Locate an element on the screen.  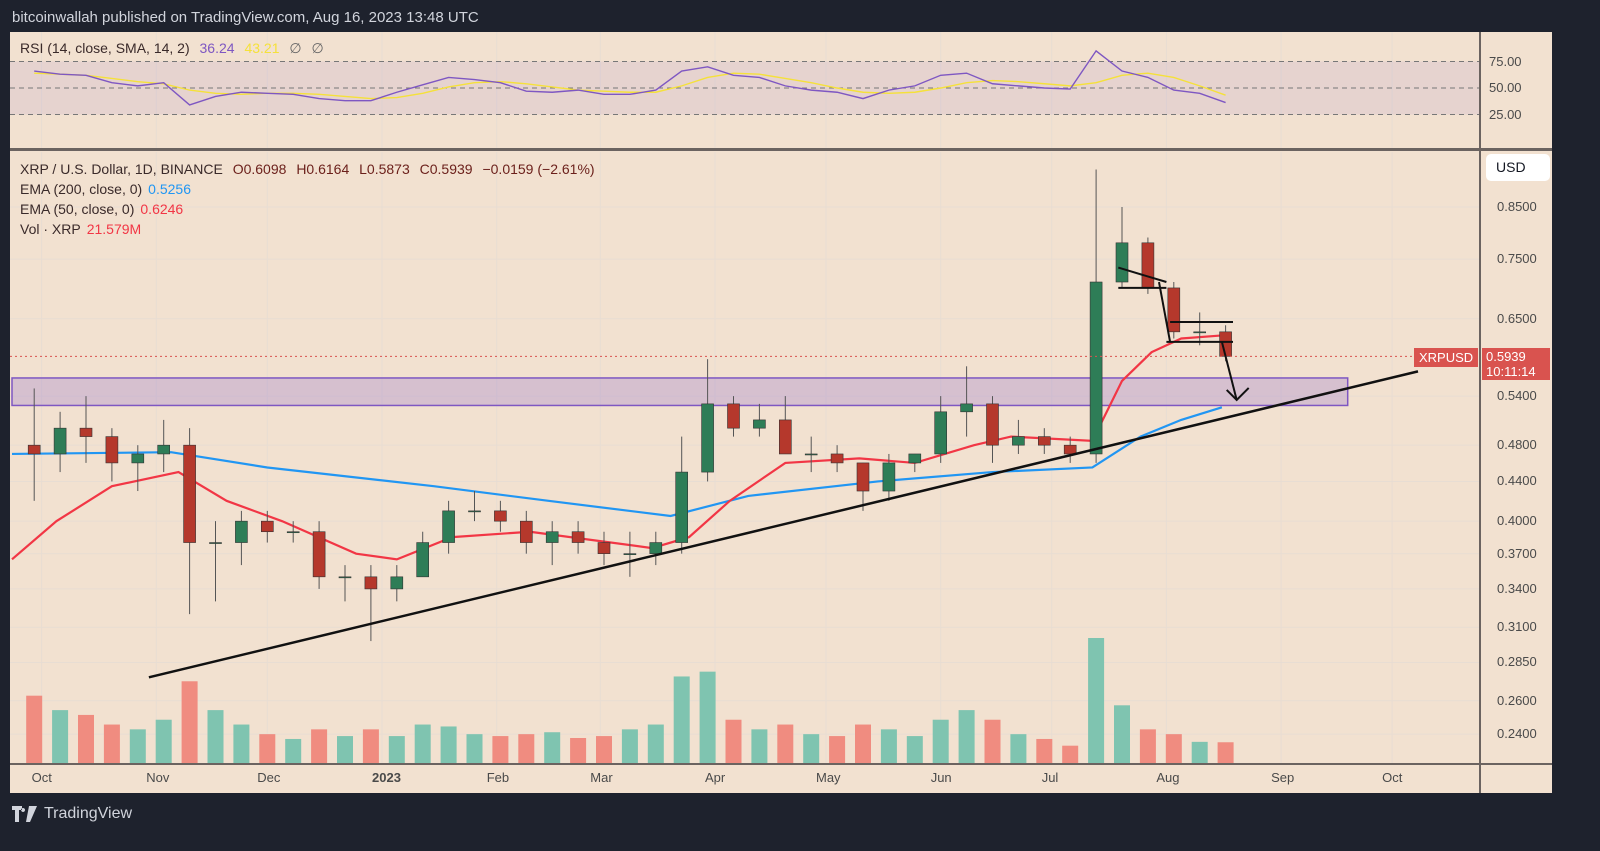
price-tick-label: 0.2400 is located at coordinates (1517, 734).